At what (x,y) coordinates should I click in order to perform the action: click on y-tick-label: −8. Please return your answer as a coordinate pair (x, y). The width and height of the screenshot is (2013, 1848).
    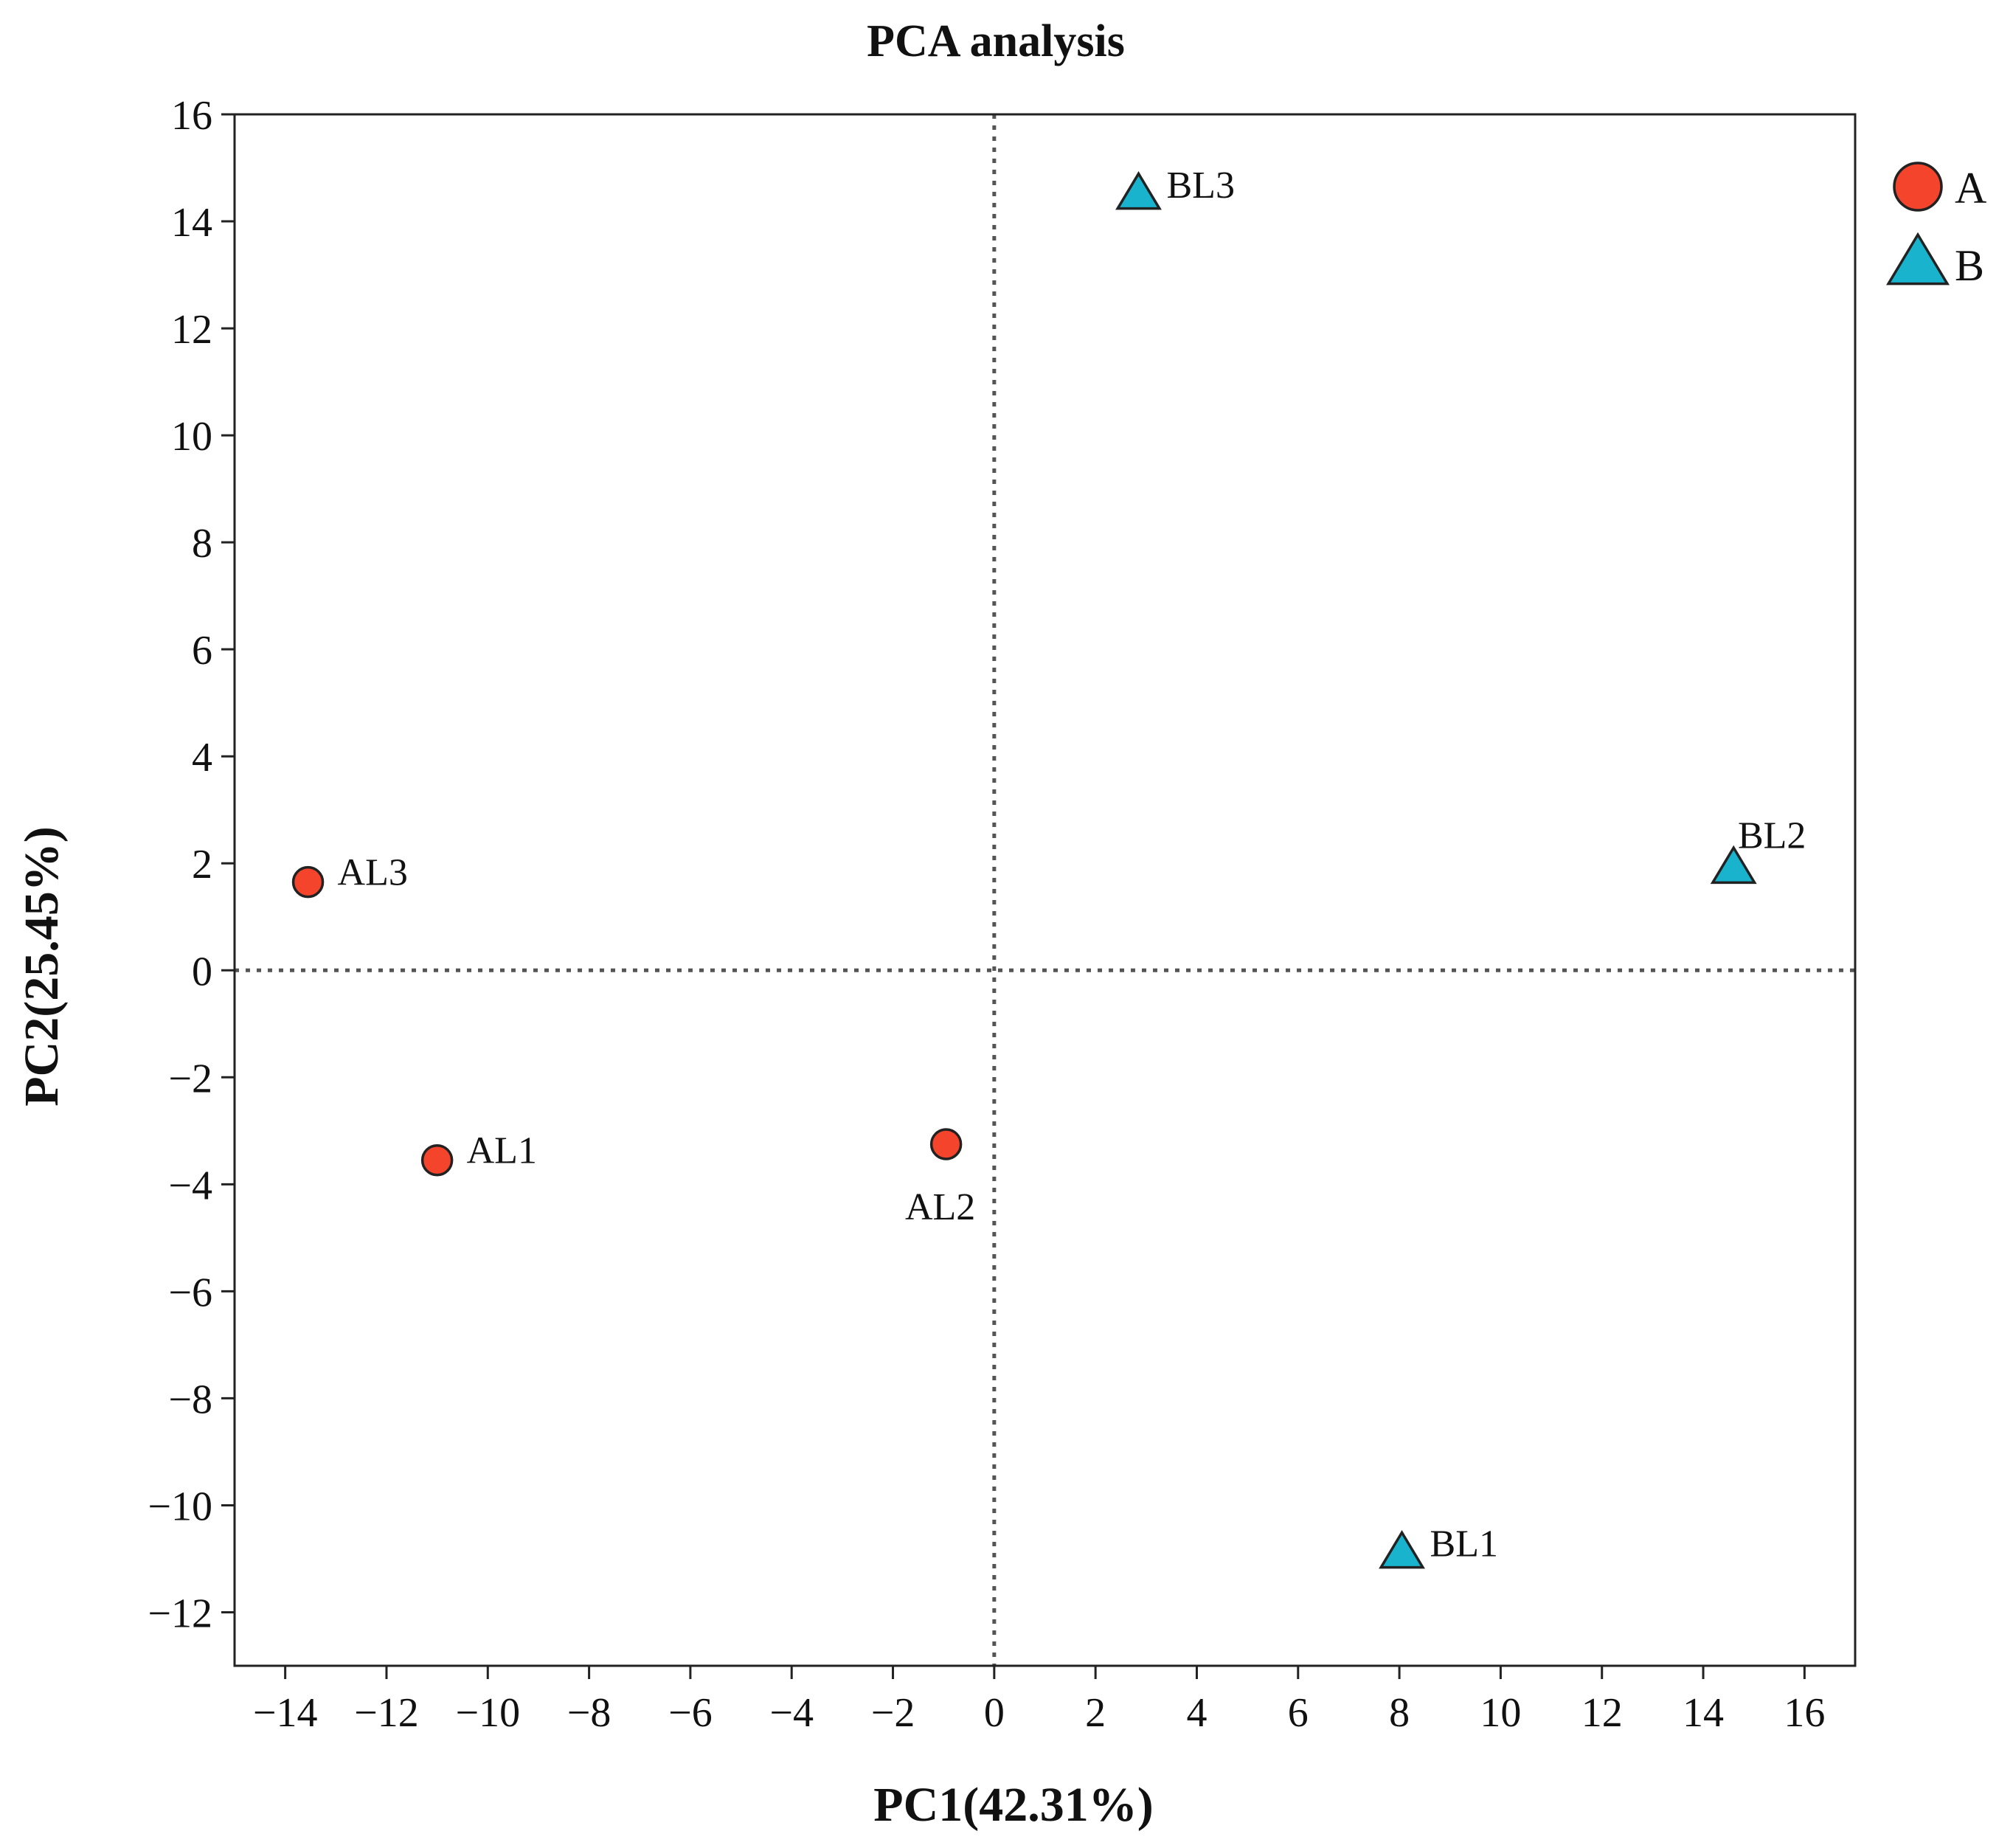
    Looking at the image, I should click on (190, 1399).